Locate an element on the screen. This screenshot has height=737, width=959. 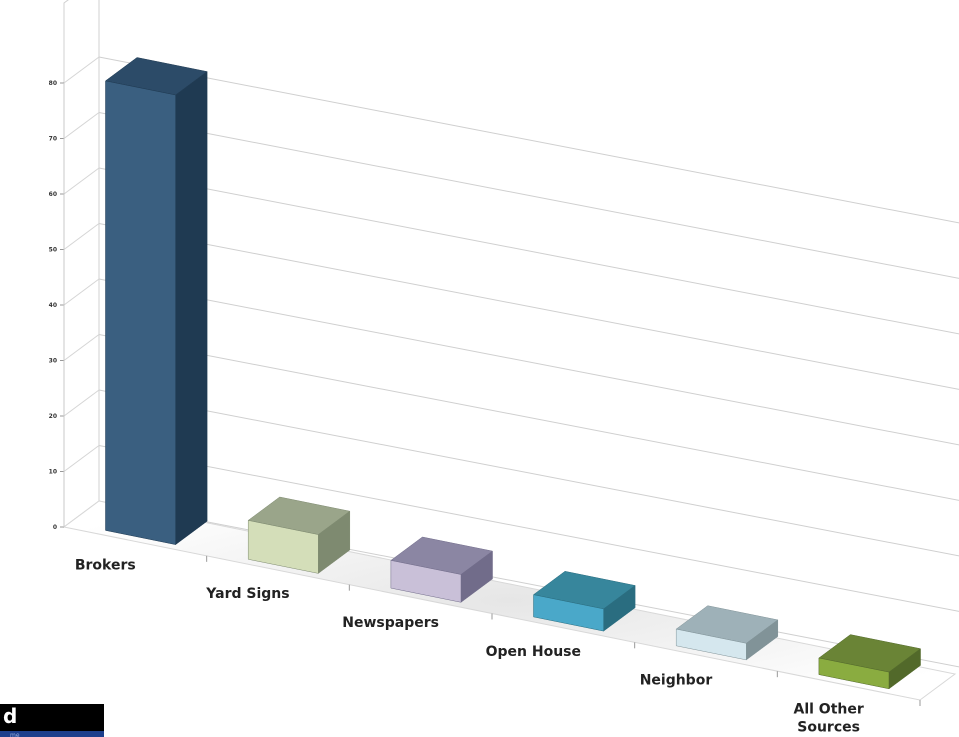
y-tick-label: 10 is located at coordinates (53, 472).